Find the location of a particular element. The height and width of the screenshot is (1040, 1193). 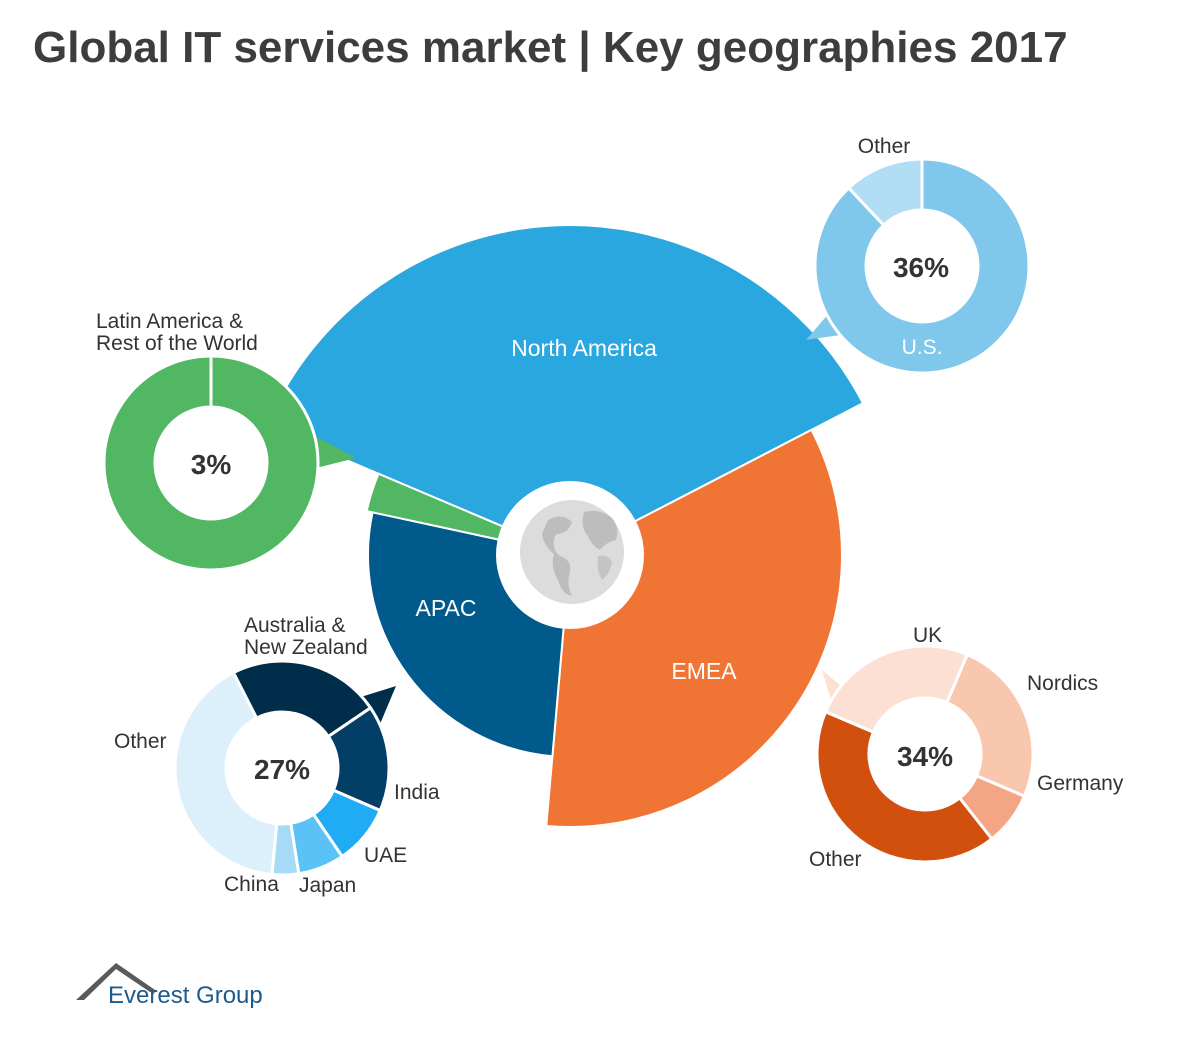

donut-label-latam-line1: Latin America & is located at coordinates (169, 321).